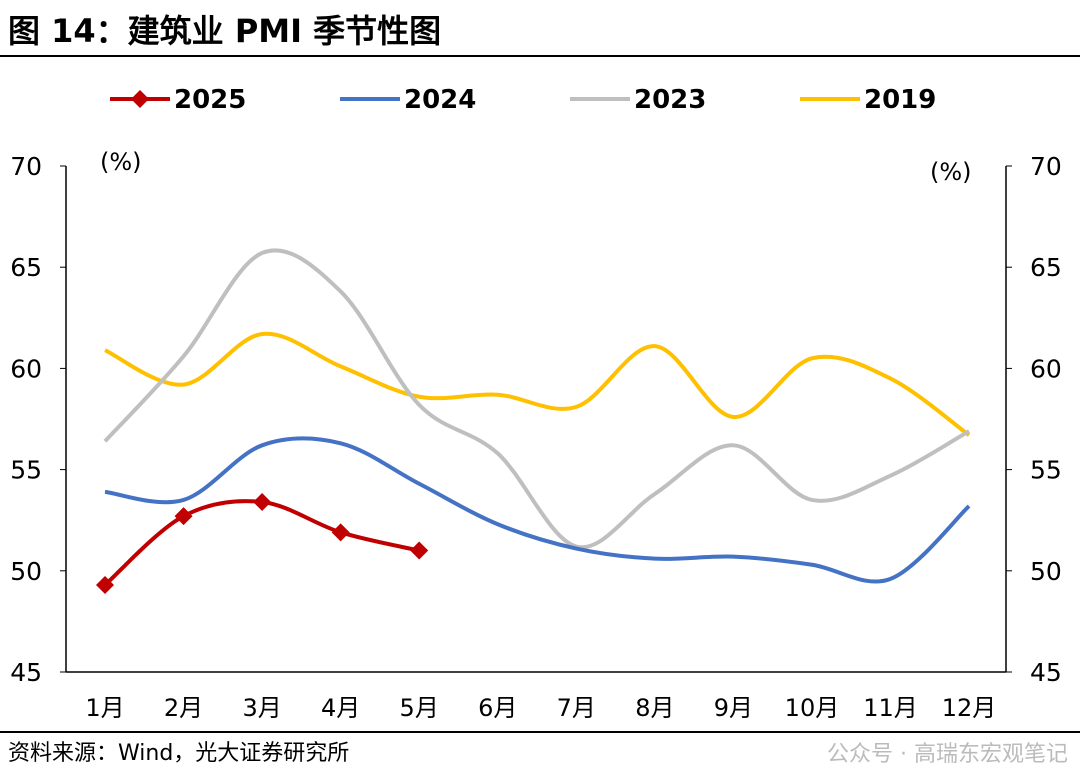 This screenshot has height=768, width=1080. I want to click on y-tick-right: 50, so click(1046, 571).